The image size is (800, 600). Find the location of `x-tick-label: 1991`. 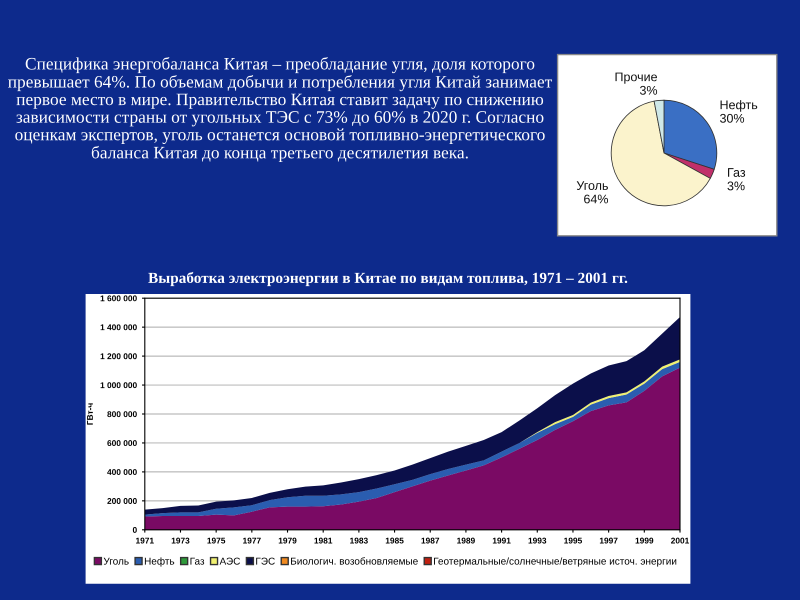

x-tick-label: 1991 is located at coordinates (501, 541).